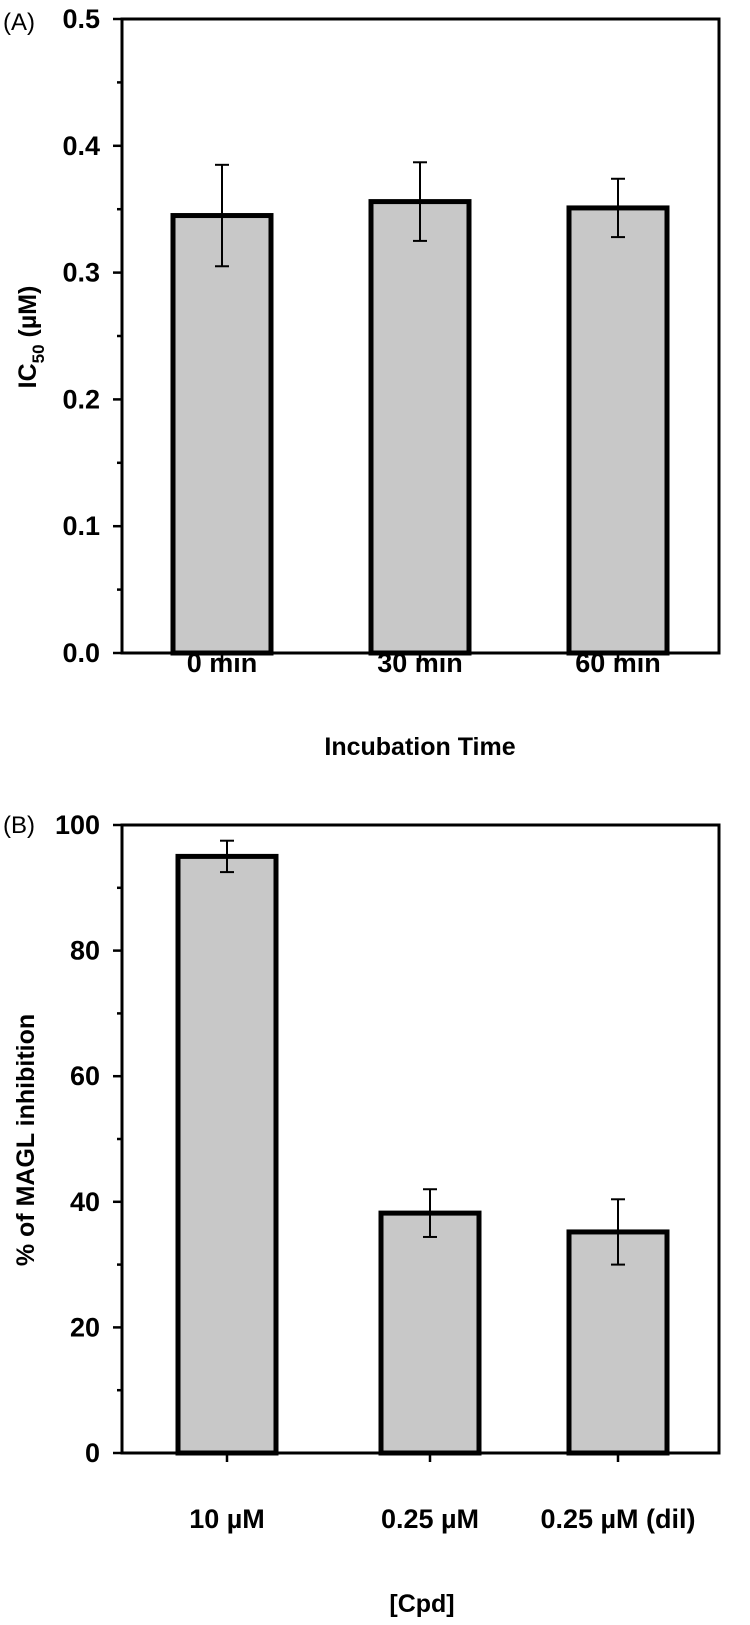 The image size is (750, 1625). I want to click on y-tick-label: 0.1, so click(81, 526).